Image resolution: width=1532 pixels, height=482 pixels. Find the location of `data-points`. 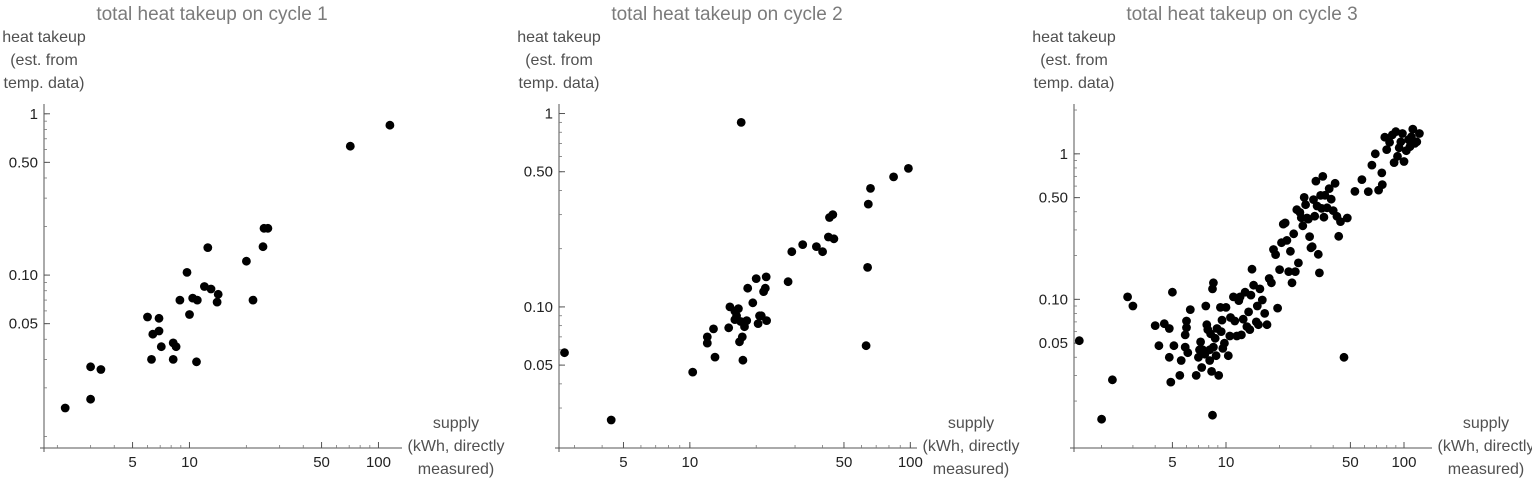

data-points is located at coordinates (1249, 274).